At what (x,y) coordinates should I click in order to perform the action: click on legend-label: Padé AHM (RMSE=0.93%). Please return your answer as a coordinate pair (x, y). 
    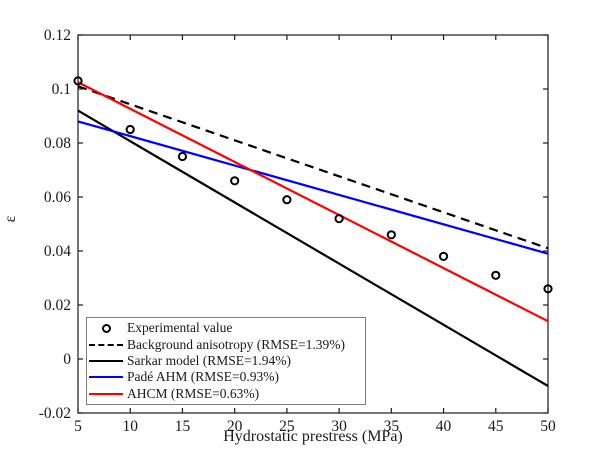
    Looking at the image, I should click on (203, 377).